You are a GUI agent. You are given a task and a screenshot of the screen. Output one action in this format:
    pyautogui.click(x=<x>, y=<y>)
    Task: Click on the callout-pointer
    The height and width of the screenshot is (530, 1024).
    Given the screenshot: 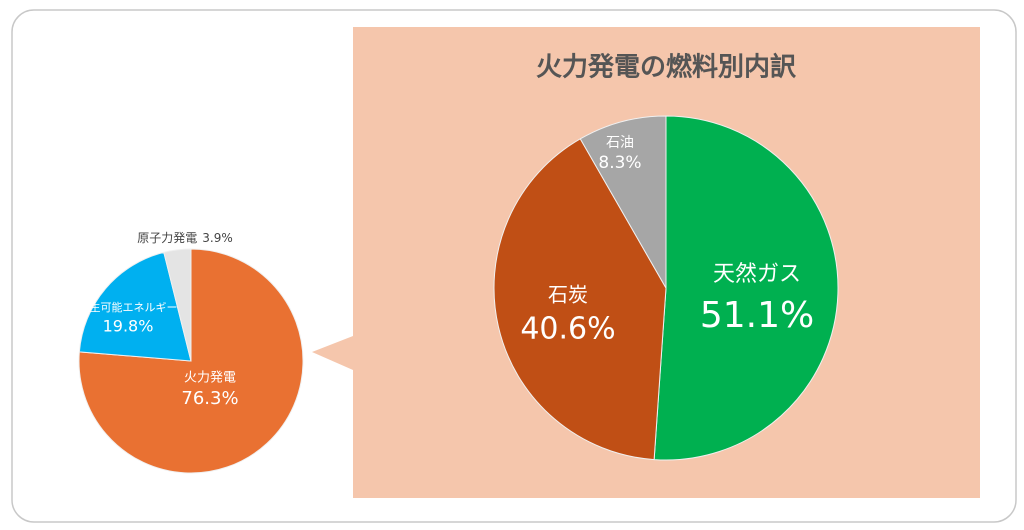 What is the action you would take?
    pyautogui.click(x=332, y=353)
    